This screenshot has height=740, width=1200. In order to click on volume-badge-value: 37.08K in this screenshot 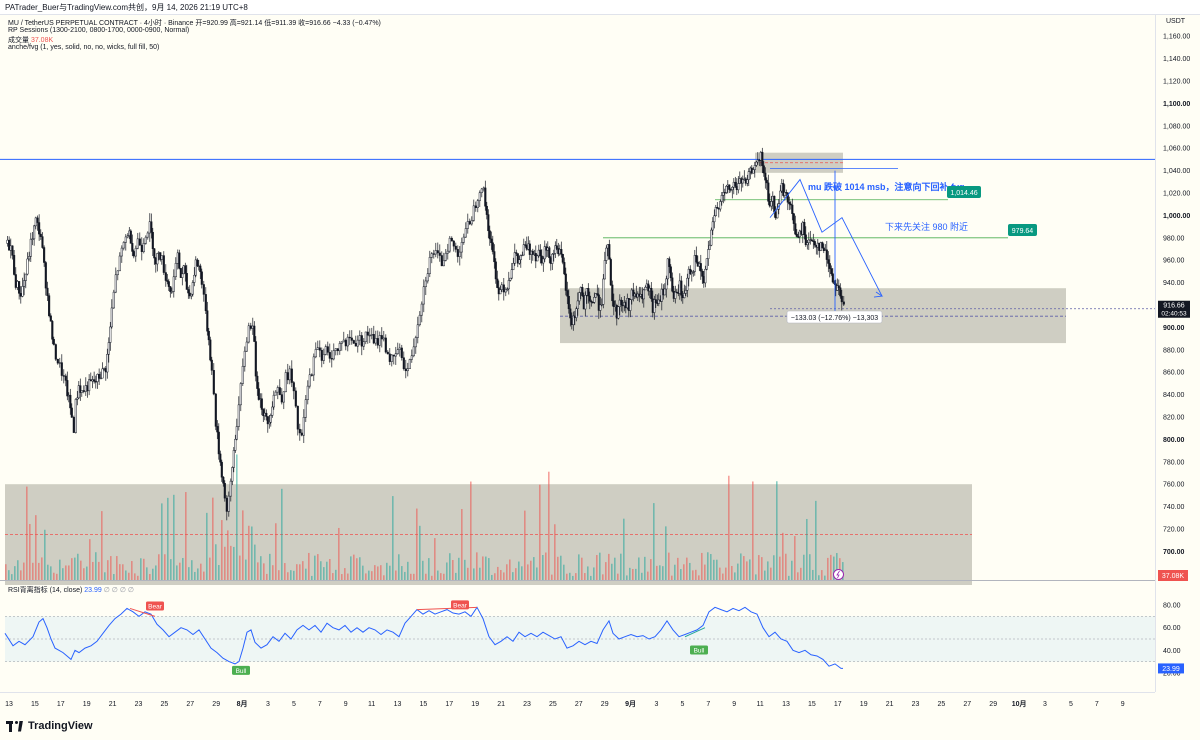, I will do `click(1173, 576)`.